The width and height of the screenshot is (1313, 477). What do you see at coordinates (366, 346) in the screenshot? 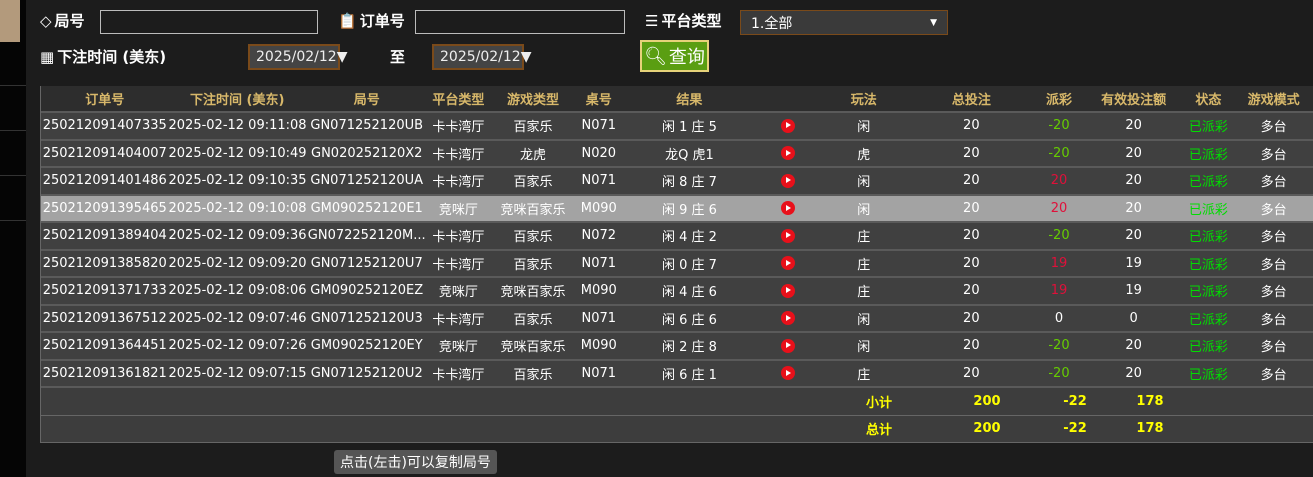
I see `cell: GM090252120EY` at bounding box center [366, 346].